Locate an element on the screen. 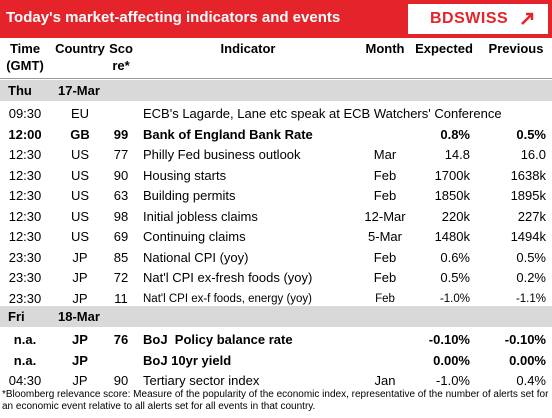 Image resolution: width=552 pixels, height=418 pixels. column-header: Indicator is located at coordinates (248, 48).